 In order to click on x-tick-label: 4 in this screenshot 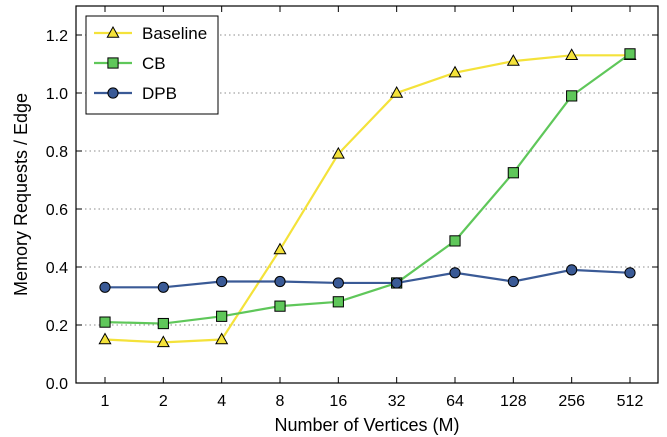, I will do `click(221, 401)`.